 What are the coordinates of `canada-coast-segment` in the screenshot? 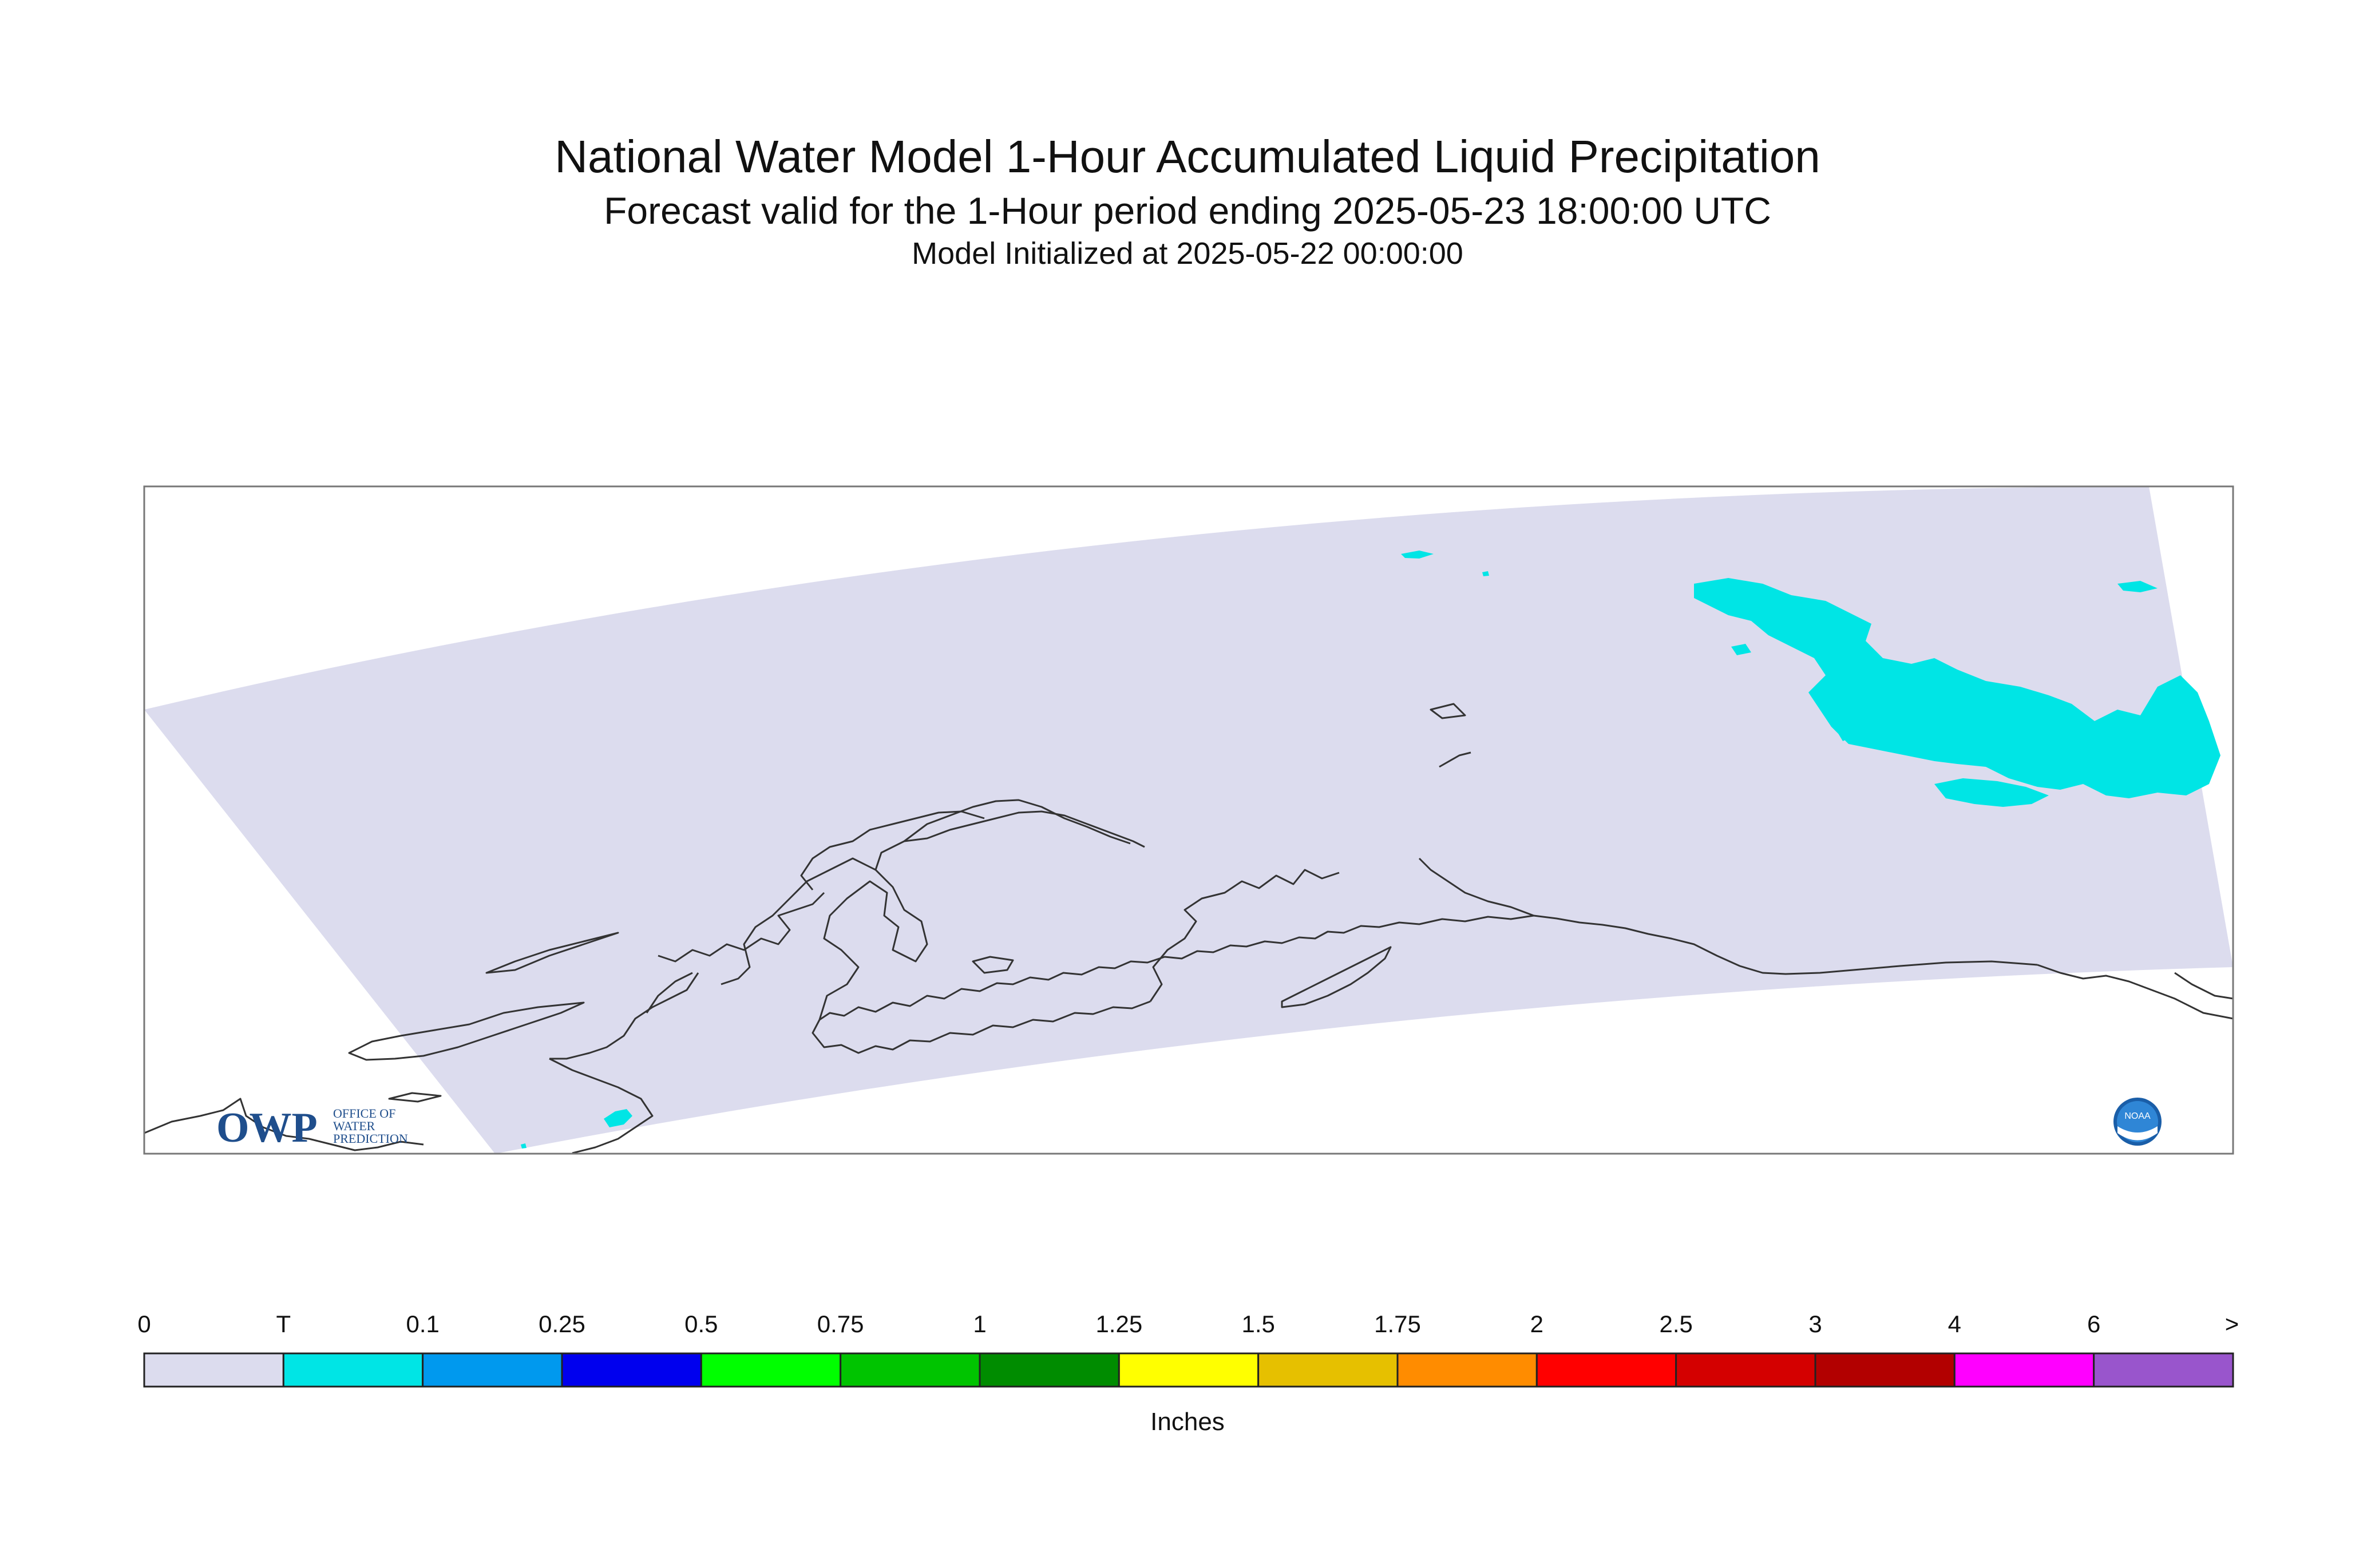 It's located at (2204, 986).